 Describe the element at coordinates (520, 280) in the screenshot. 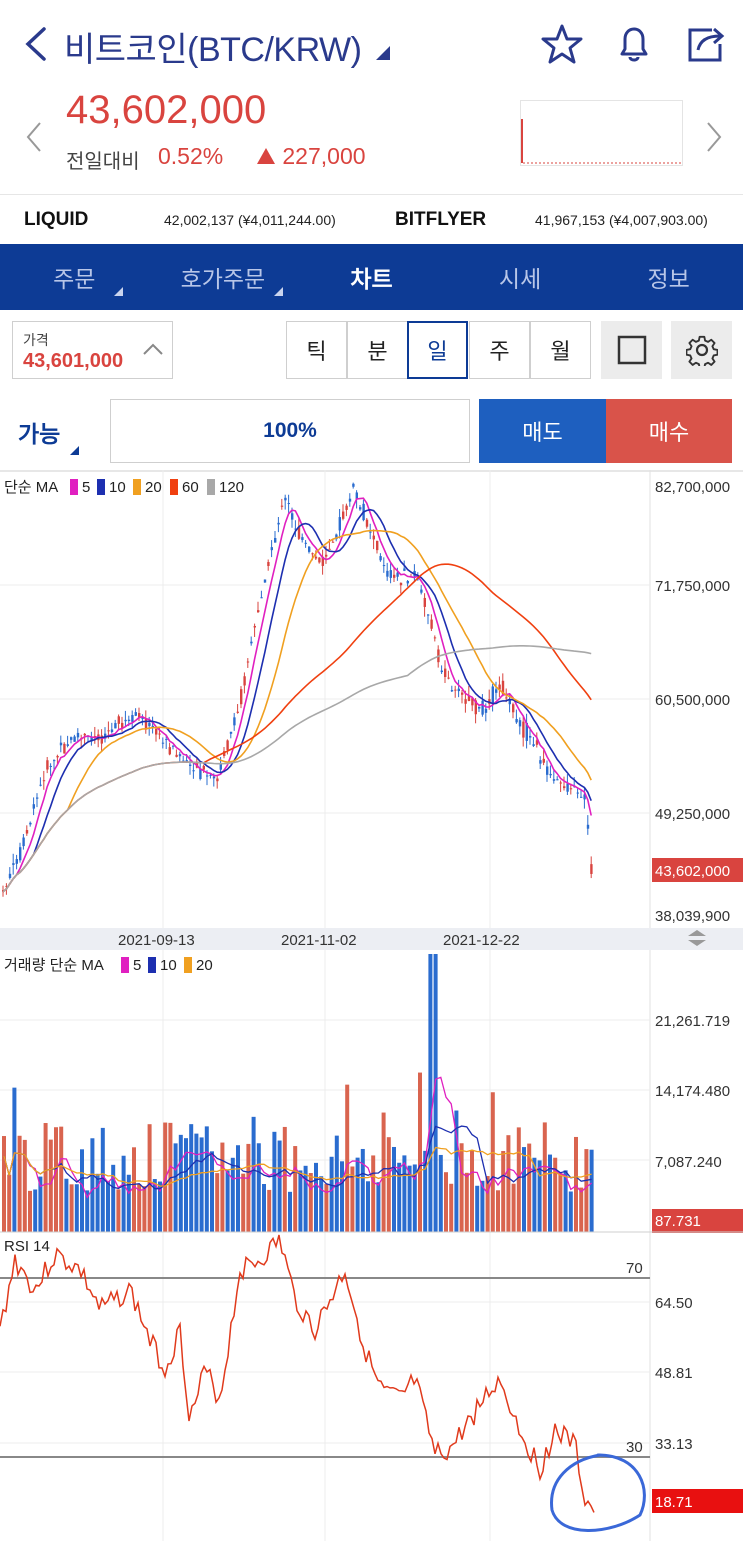

I see `tab-market: 시세` at that location.